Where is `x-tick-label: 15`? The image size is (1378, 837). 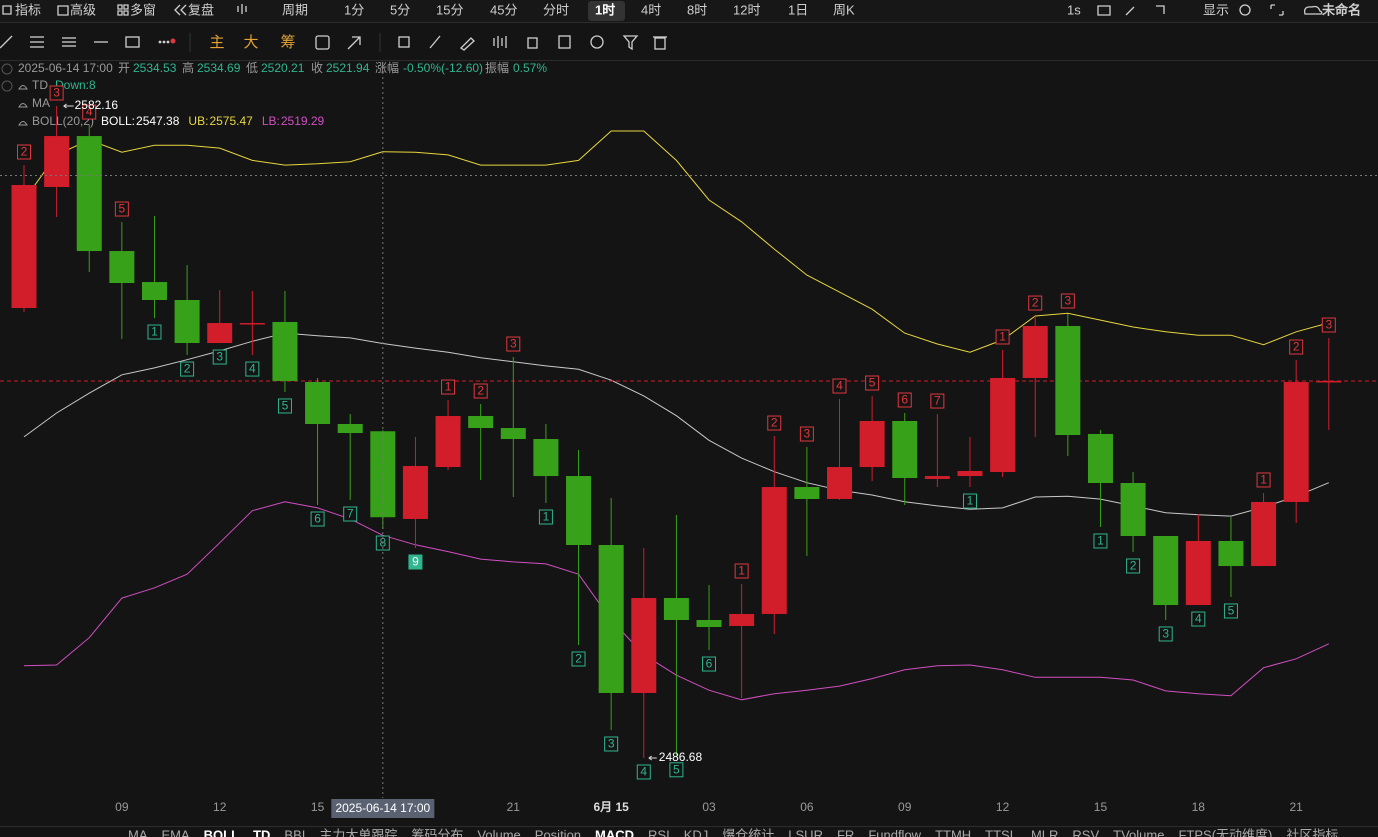
x-tick-label: 15 is located at coordinates (1101, 807).